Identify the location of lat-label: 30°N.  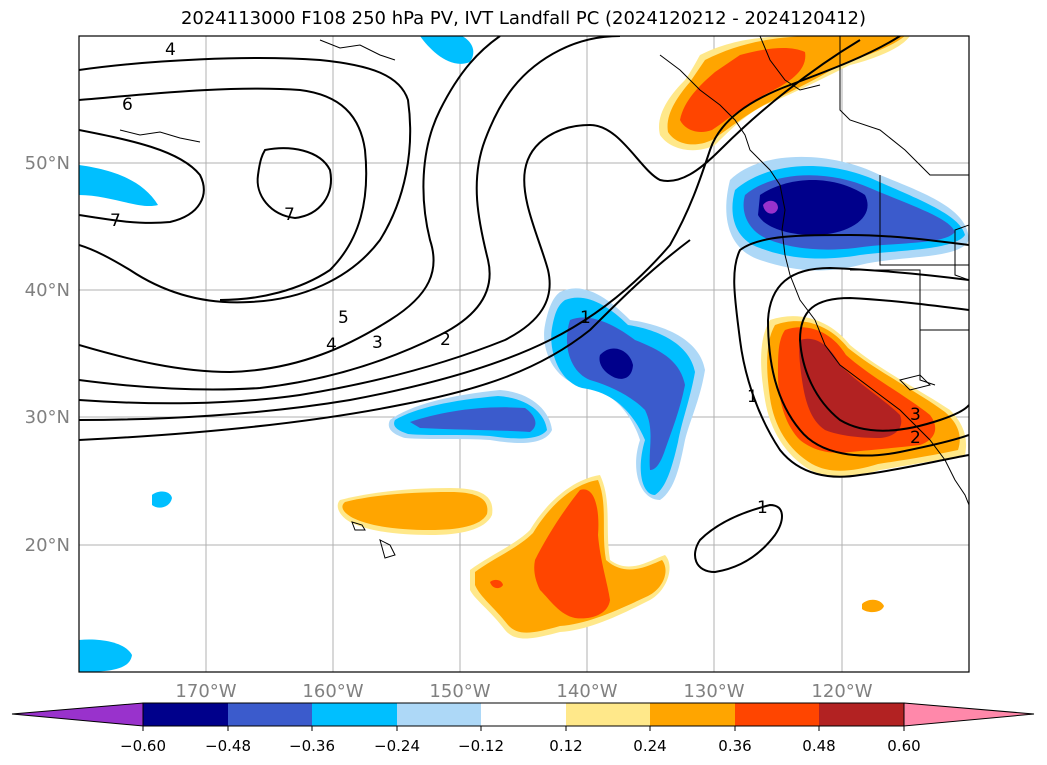
(47, 417).